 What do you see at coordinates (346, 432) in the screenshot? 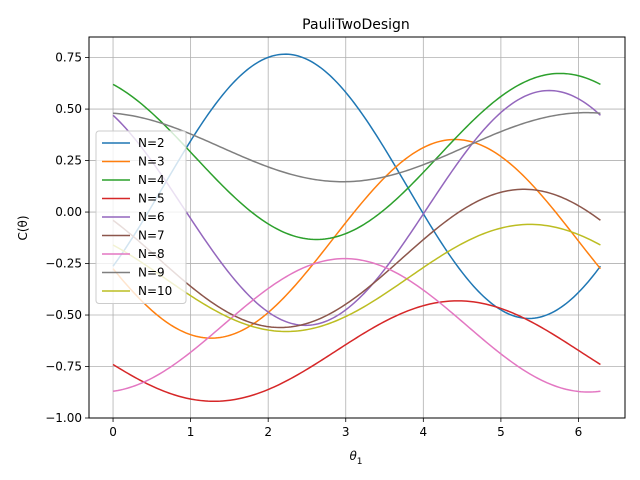
I see `x-tick-label: 3` at bounding box center [346, 432].